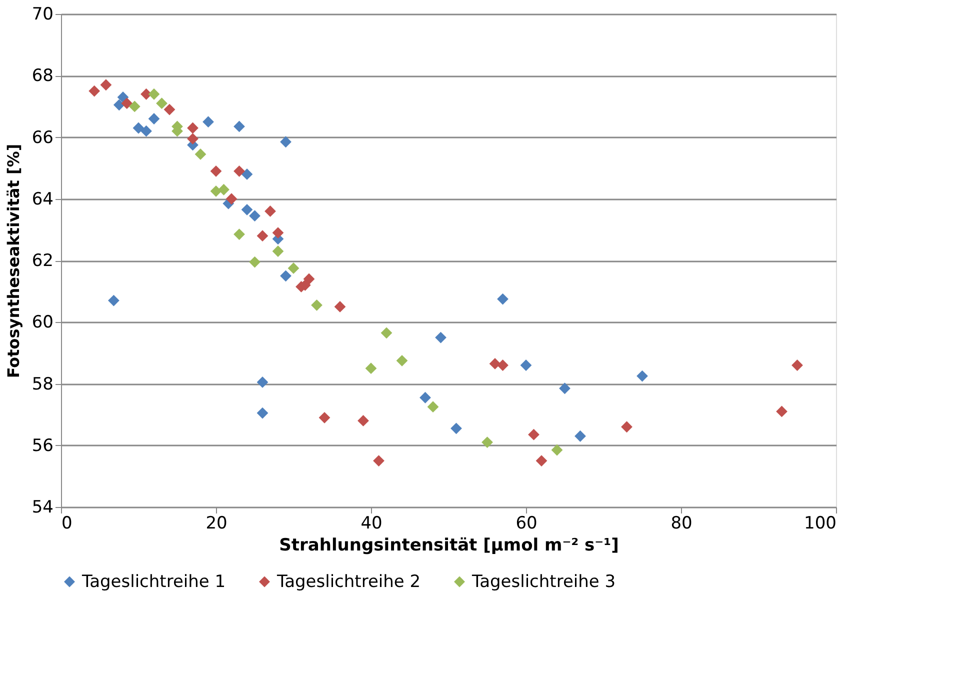 This screenshot has height=682, width=954. What do you see at coordinates (527, 524) in the screenshot?
I see `x-tick-label: 60` at bounding box center [527, 524].